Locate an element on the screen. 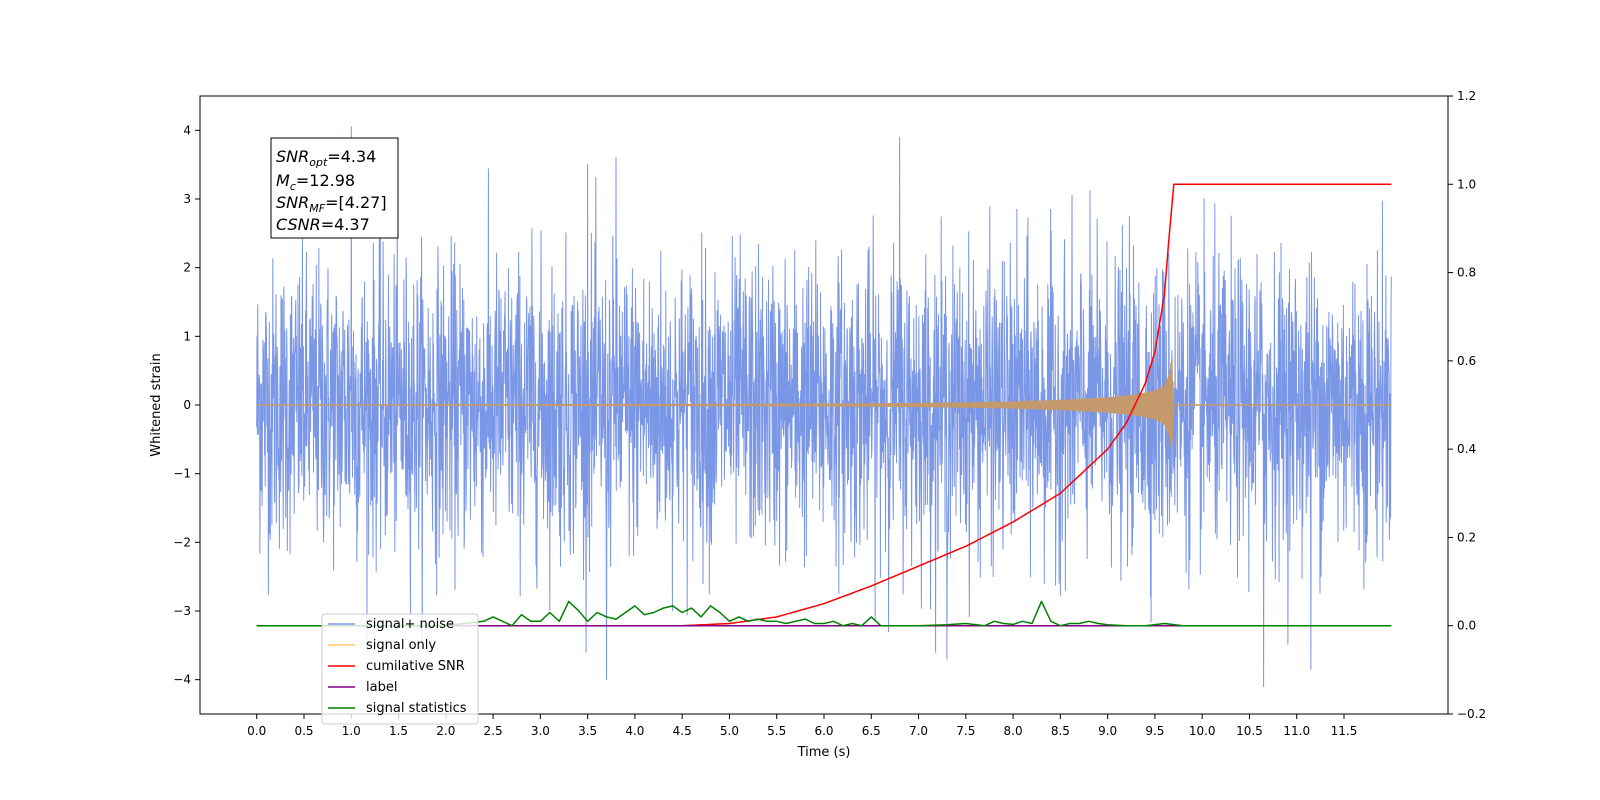  y-tick-label: 4 is located at coordinates (187, 130).